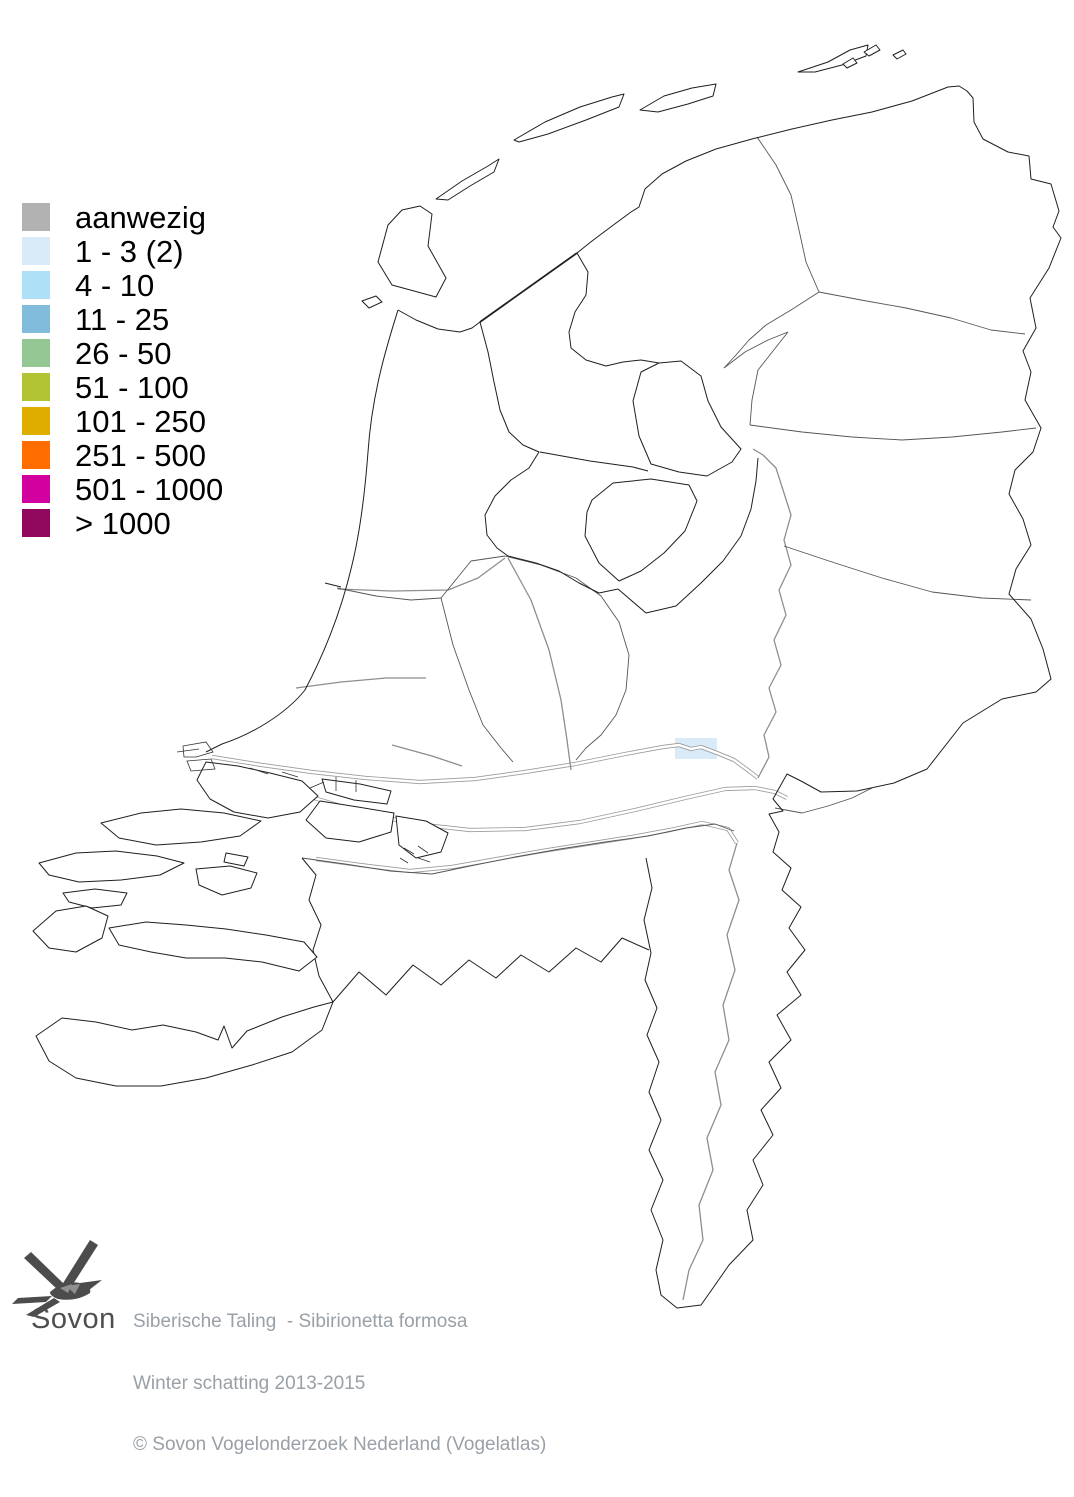 The image size is (1074, 1497). I want to click on voorne-putten, so click(257, 790).